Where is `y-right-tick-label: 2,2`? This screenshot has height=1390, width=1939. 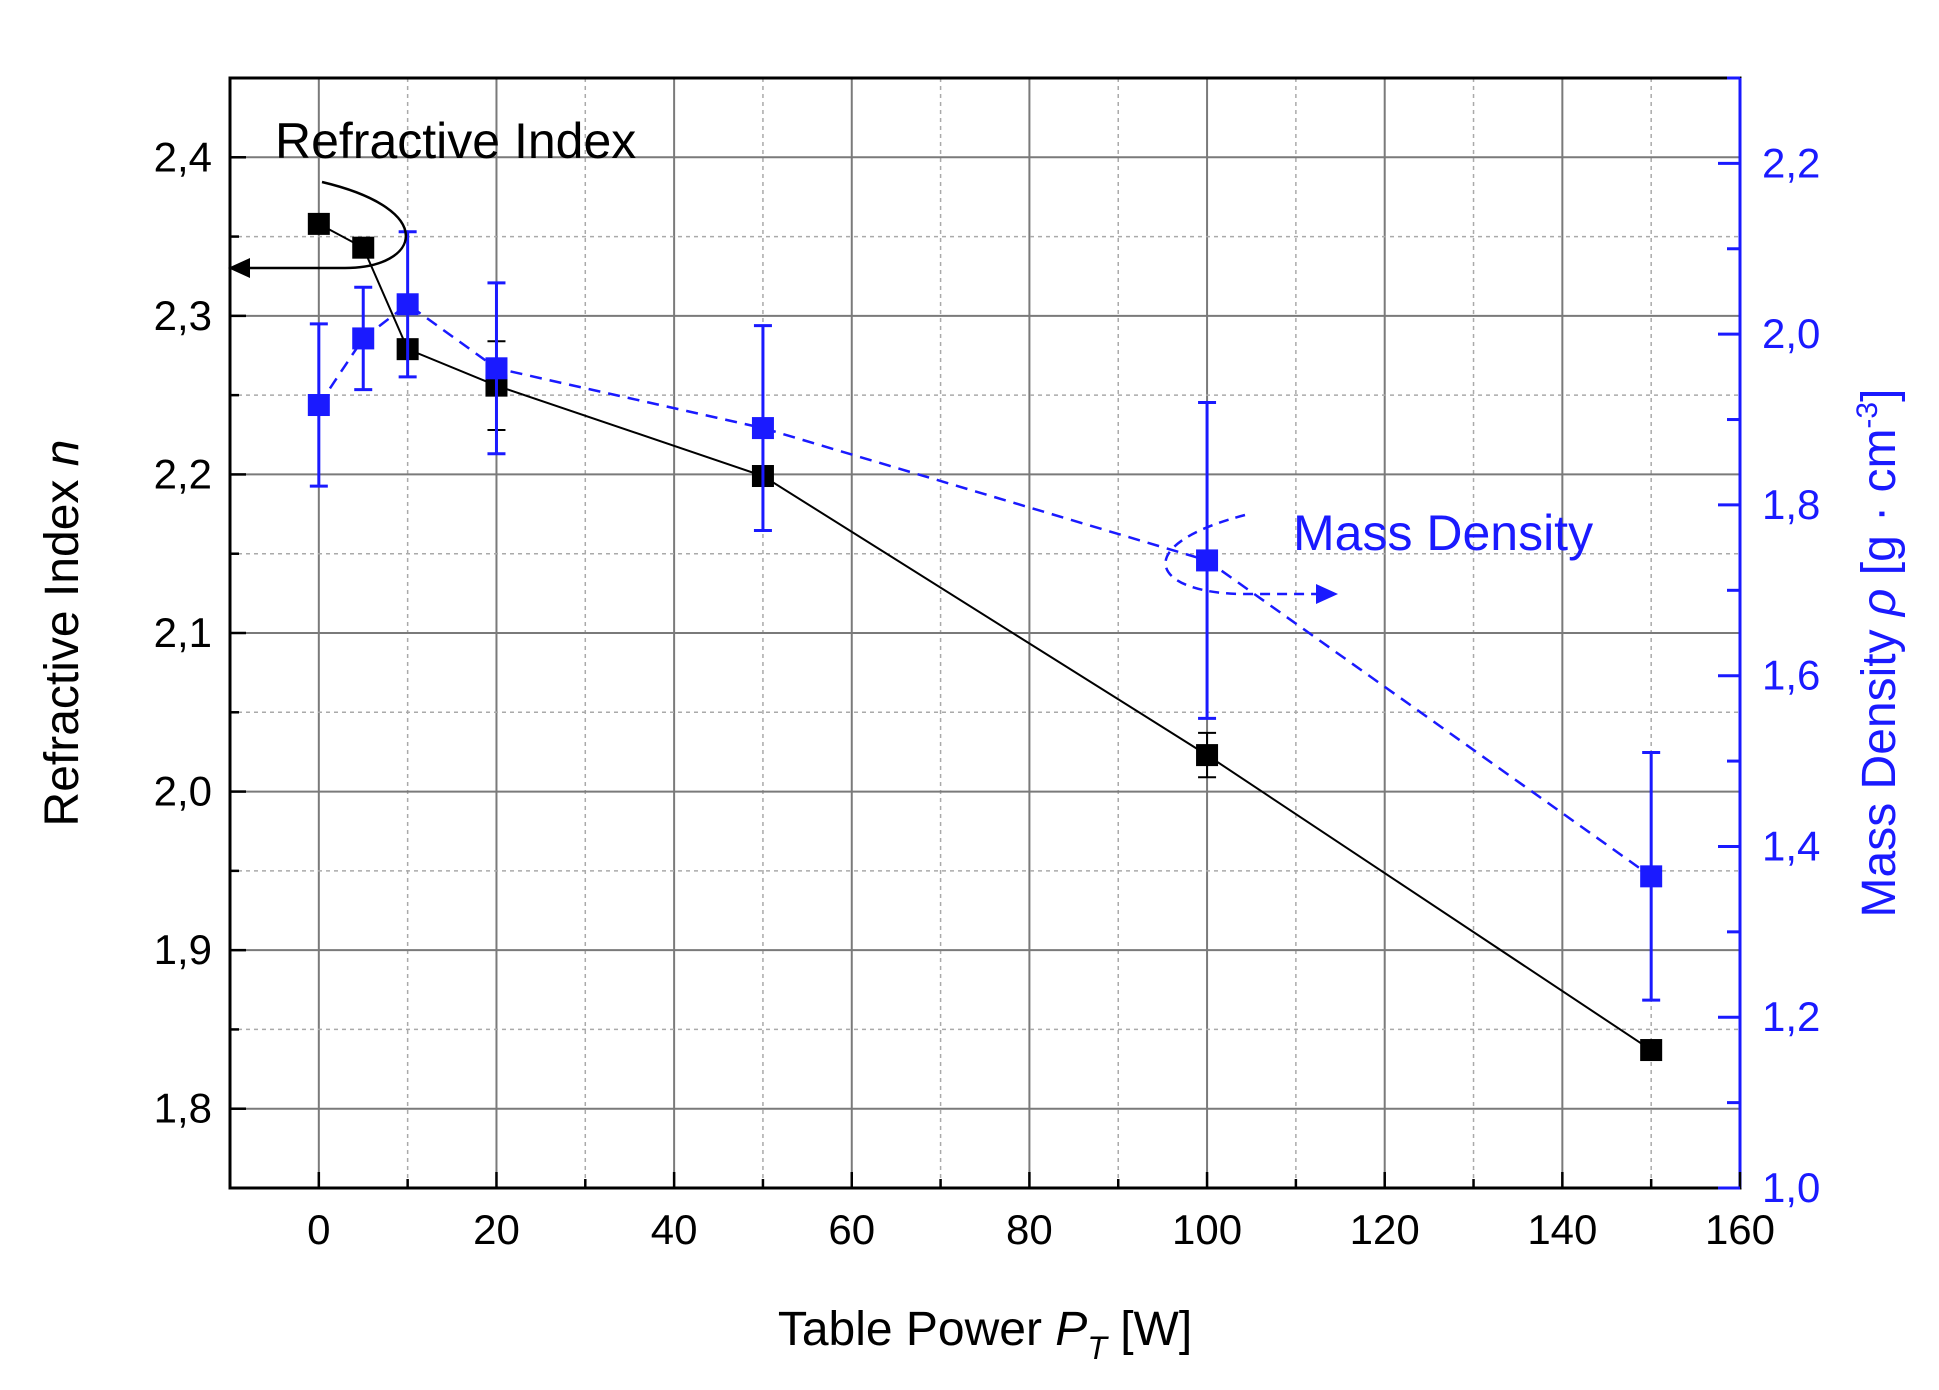
y-right-tick-label: 2,2 is located at coordinates (1791, 162).